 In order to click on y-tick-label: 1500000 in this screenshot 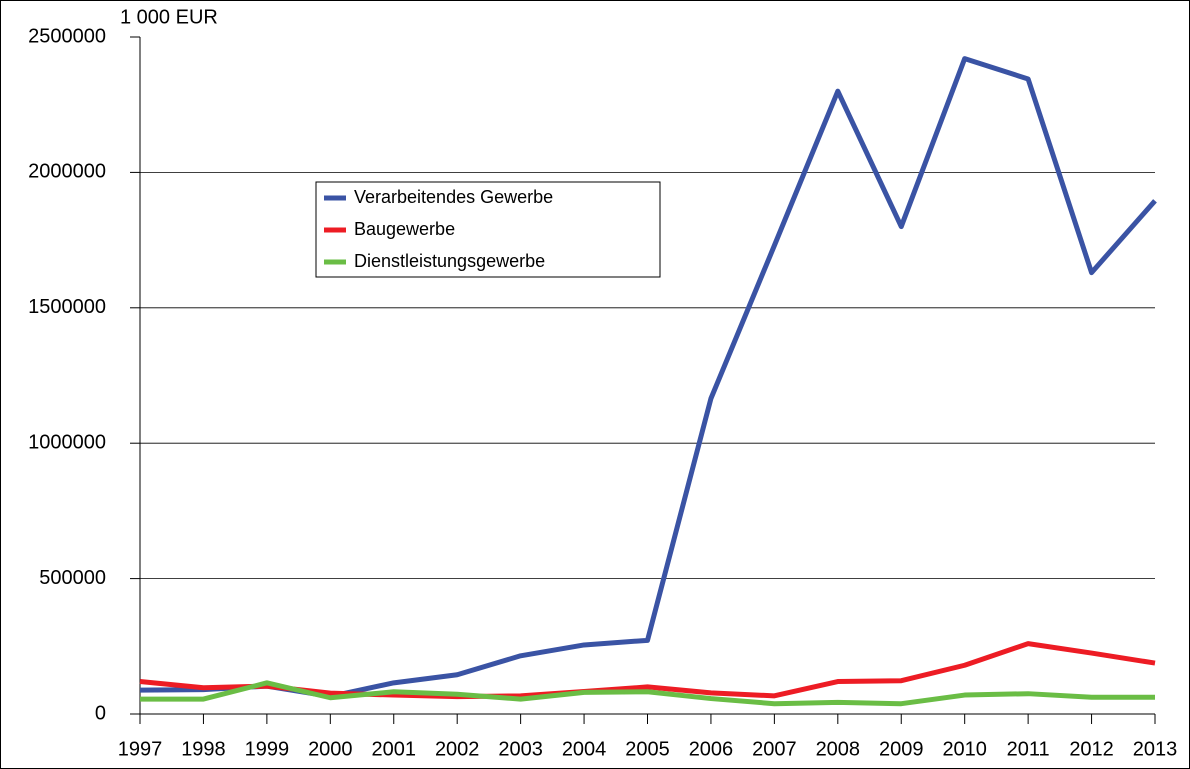, I will do `click(67, 307)`.